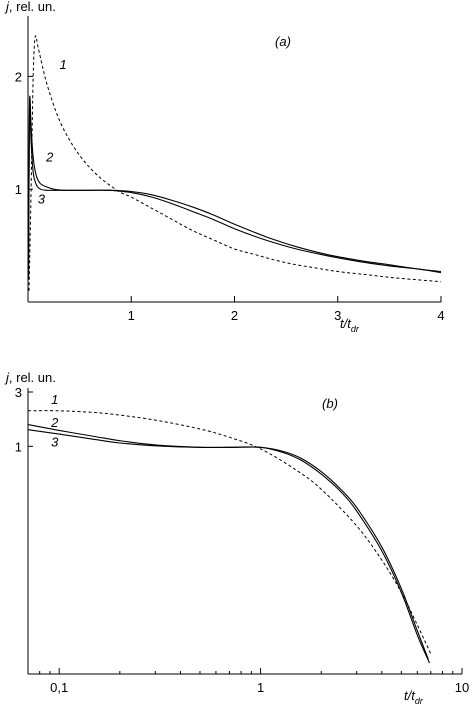 The width and height of the screenshot is (474, 713). What do you see at coordinates (59, 687) in the screenshot?
I see `x-tick-label: 0,1` at bounding box center [59, 687].